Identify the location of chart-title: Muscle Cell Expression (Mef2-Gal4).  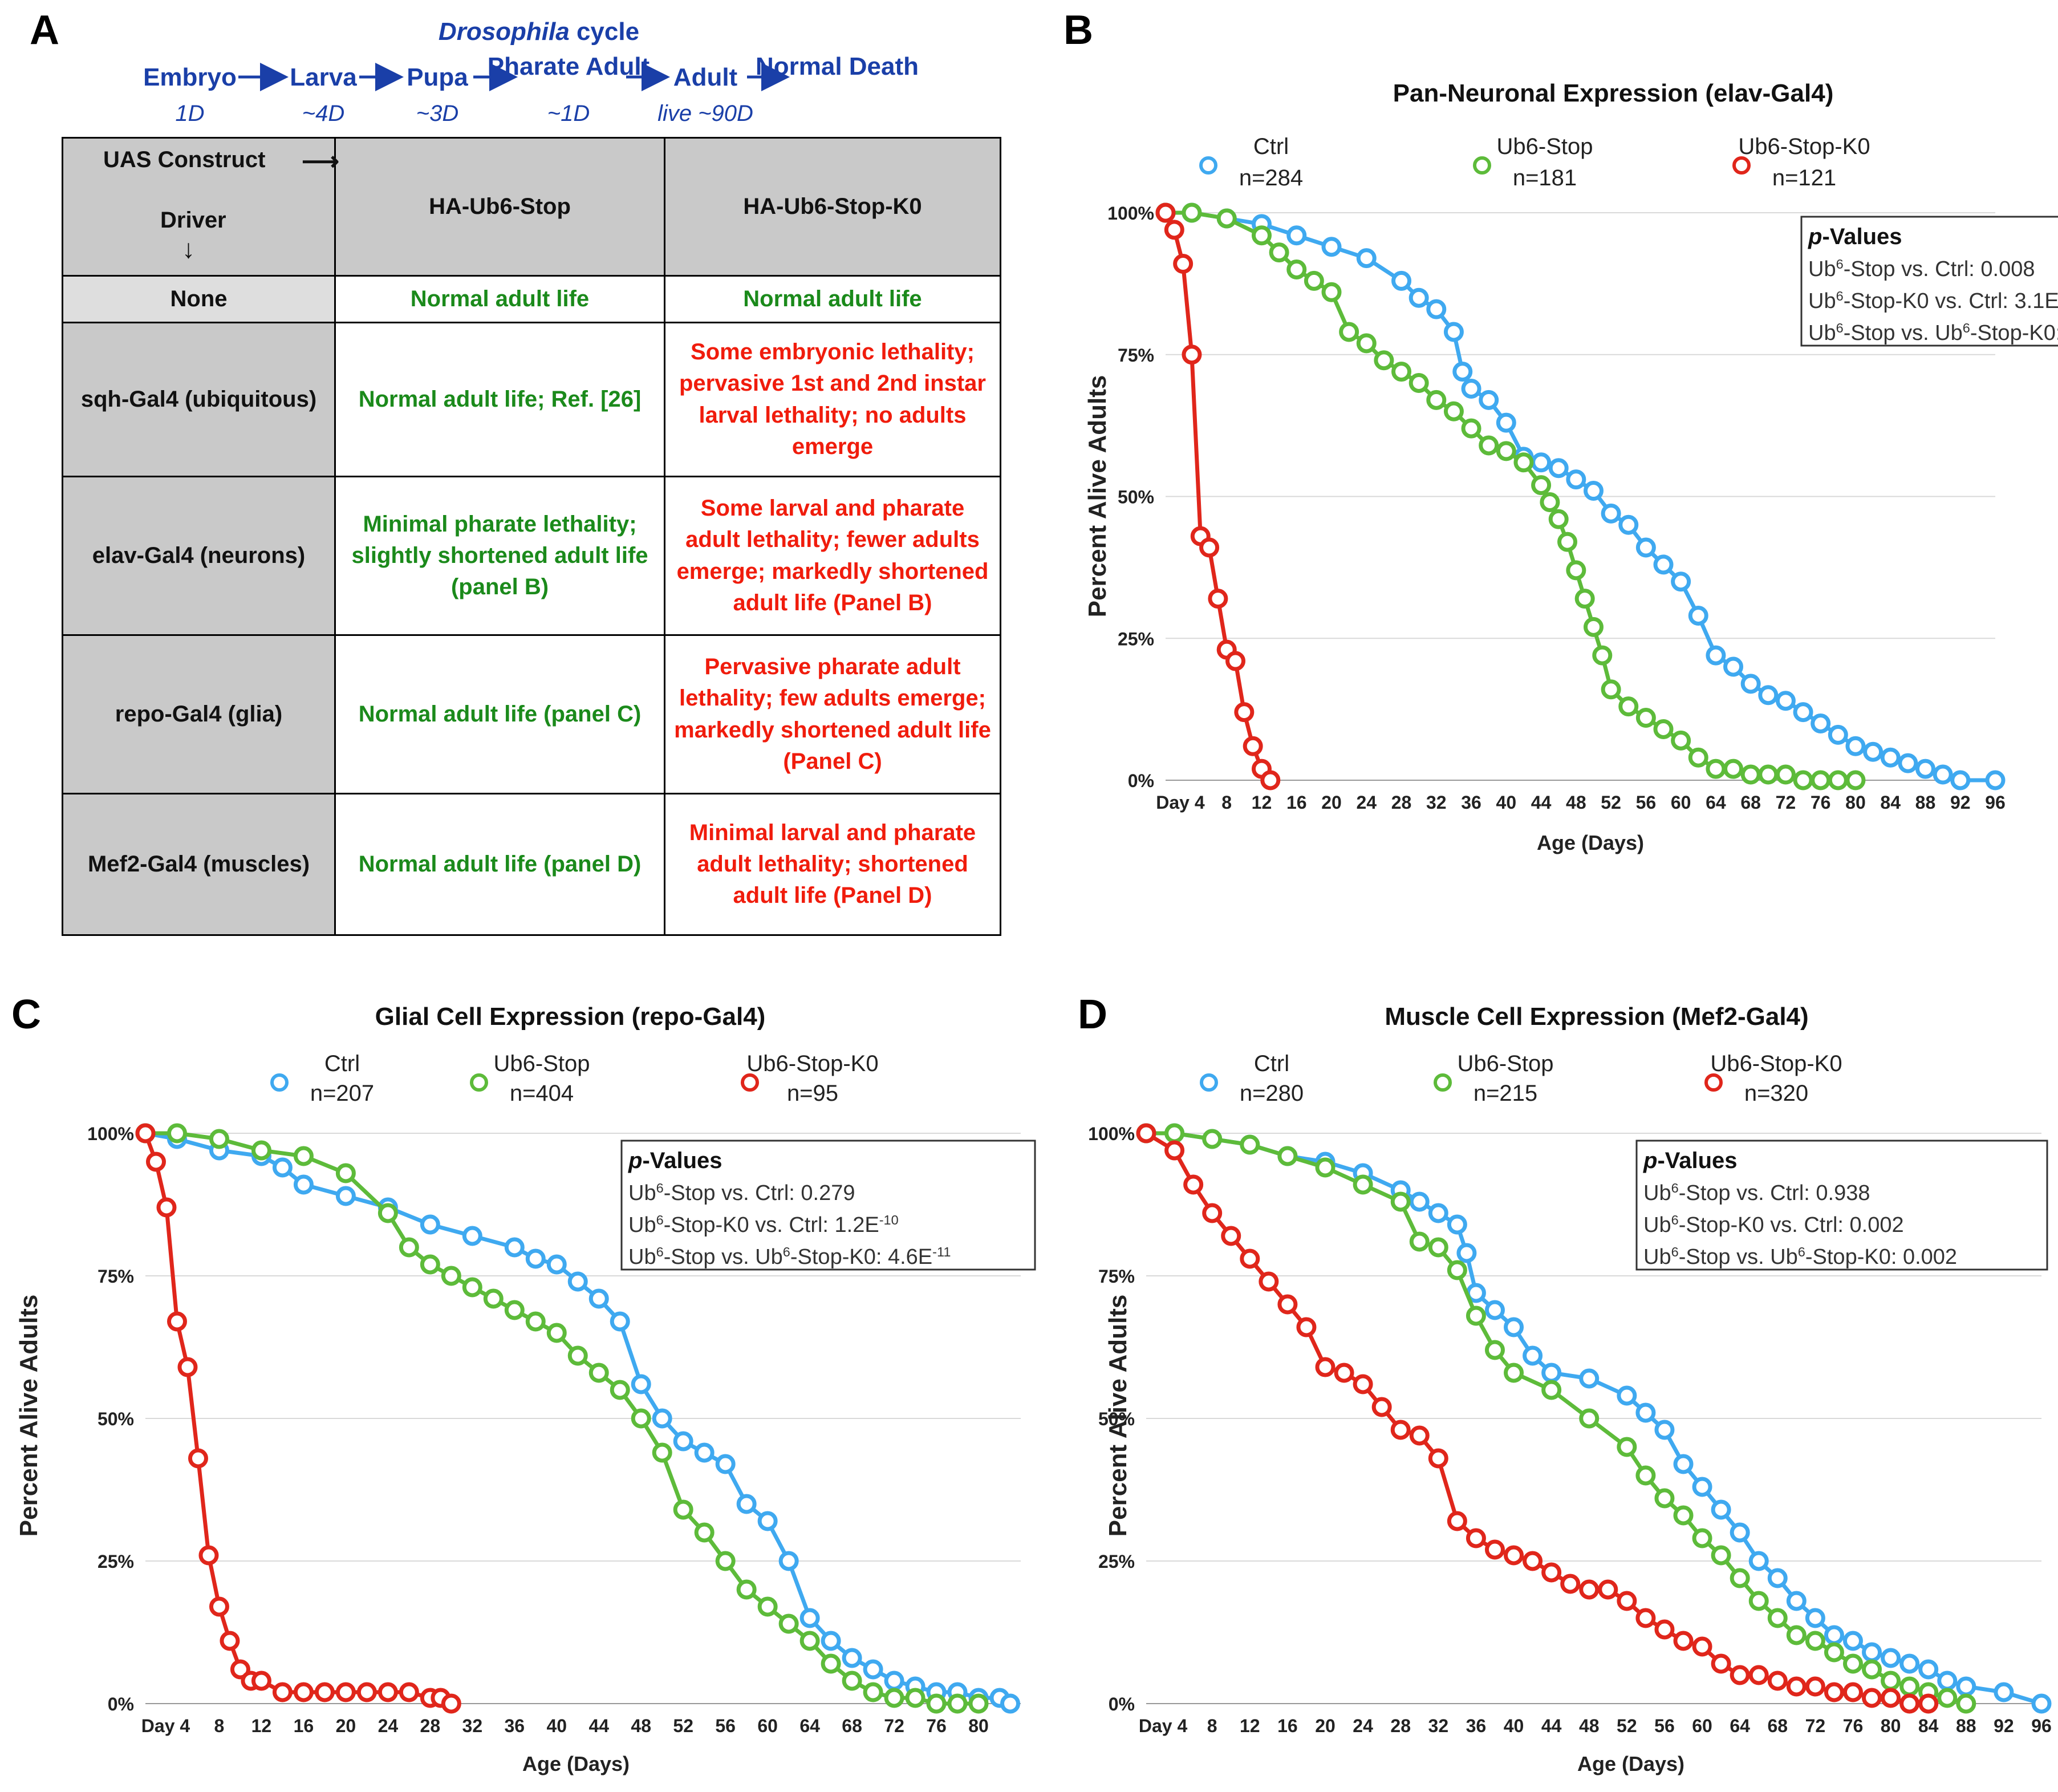
(1597, 1017).